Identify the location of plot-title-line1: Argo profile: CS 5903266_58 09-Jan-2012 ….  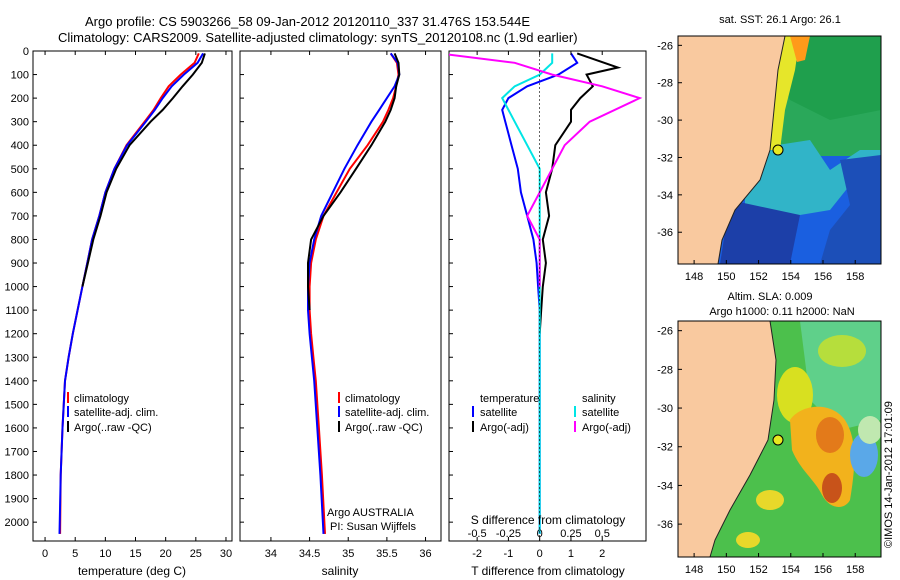
(308, 21).